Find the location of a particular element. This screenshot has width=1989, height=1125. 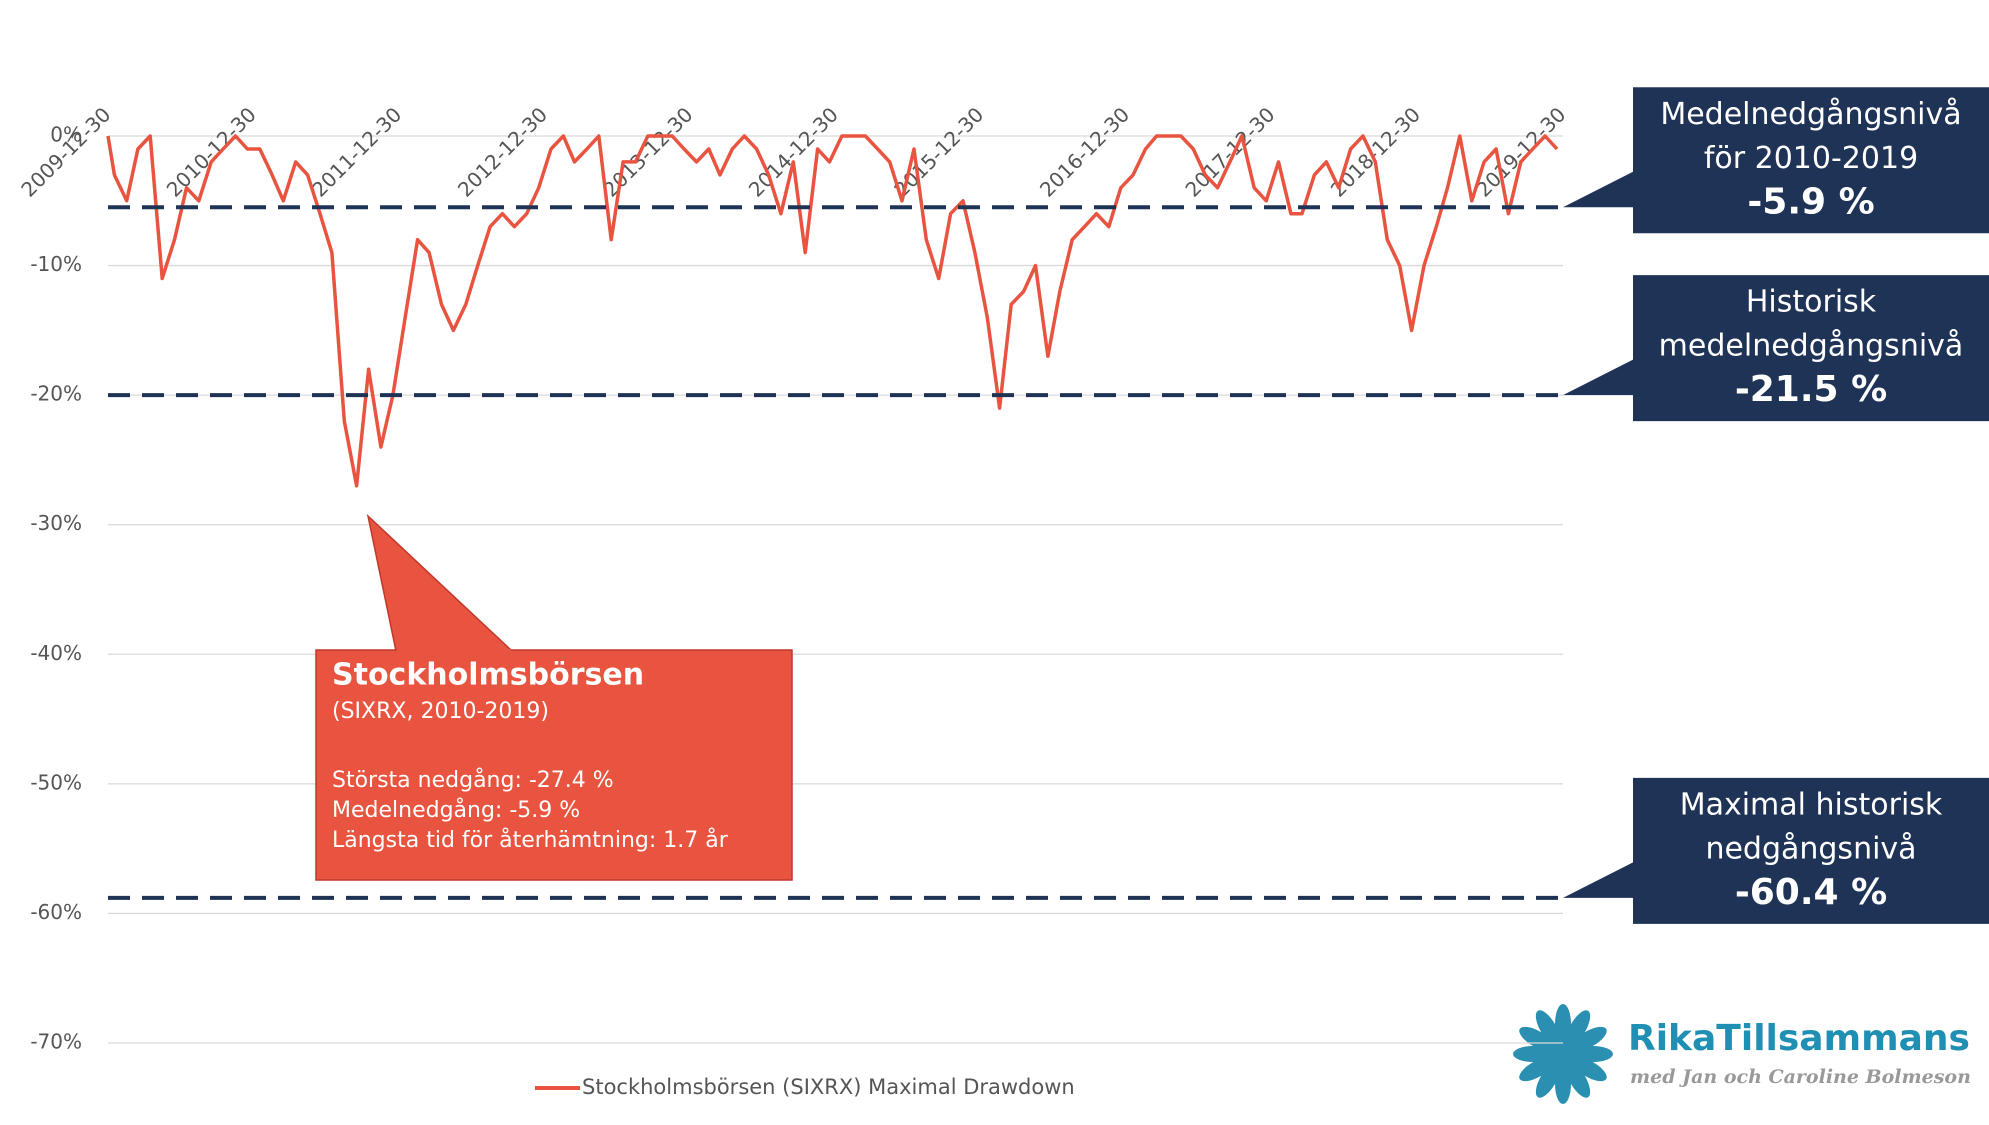

reference-label: Medelnedgångsnivå is located at coordinates (1810, 114).